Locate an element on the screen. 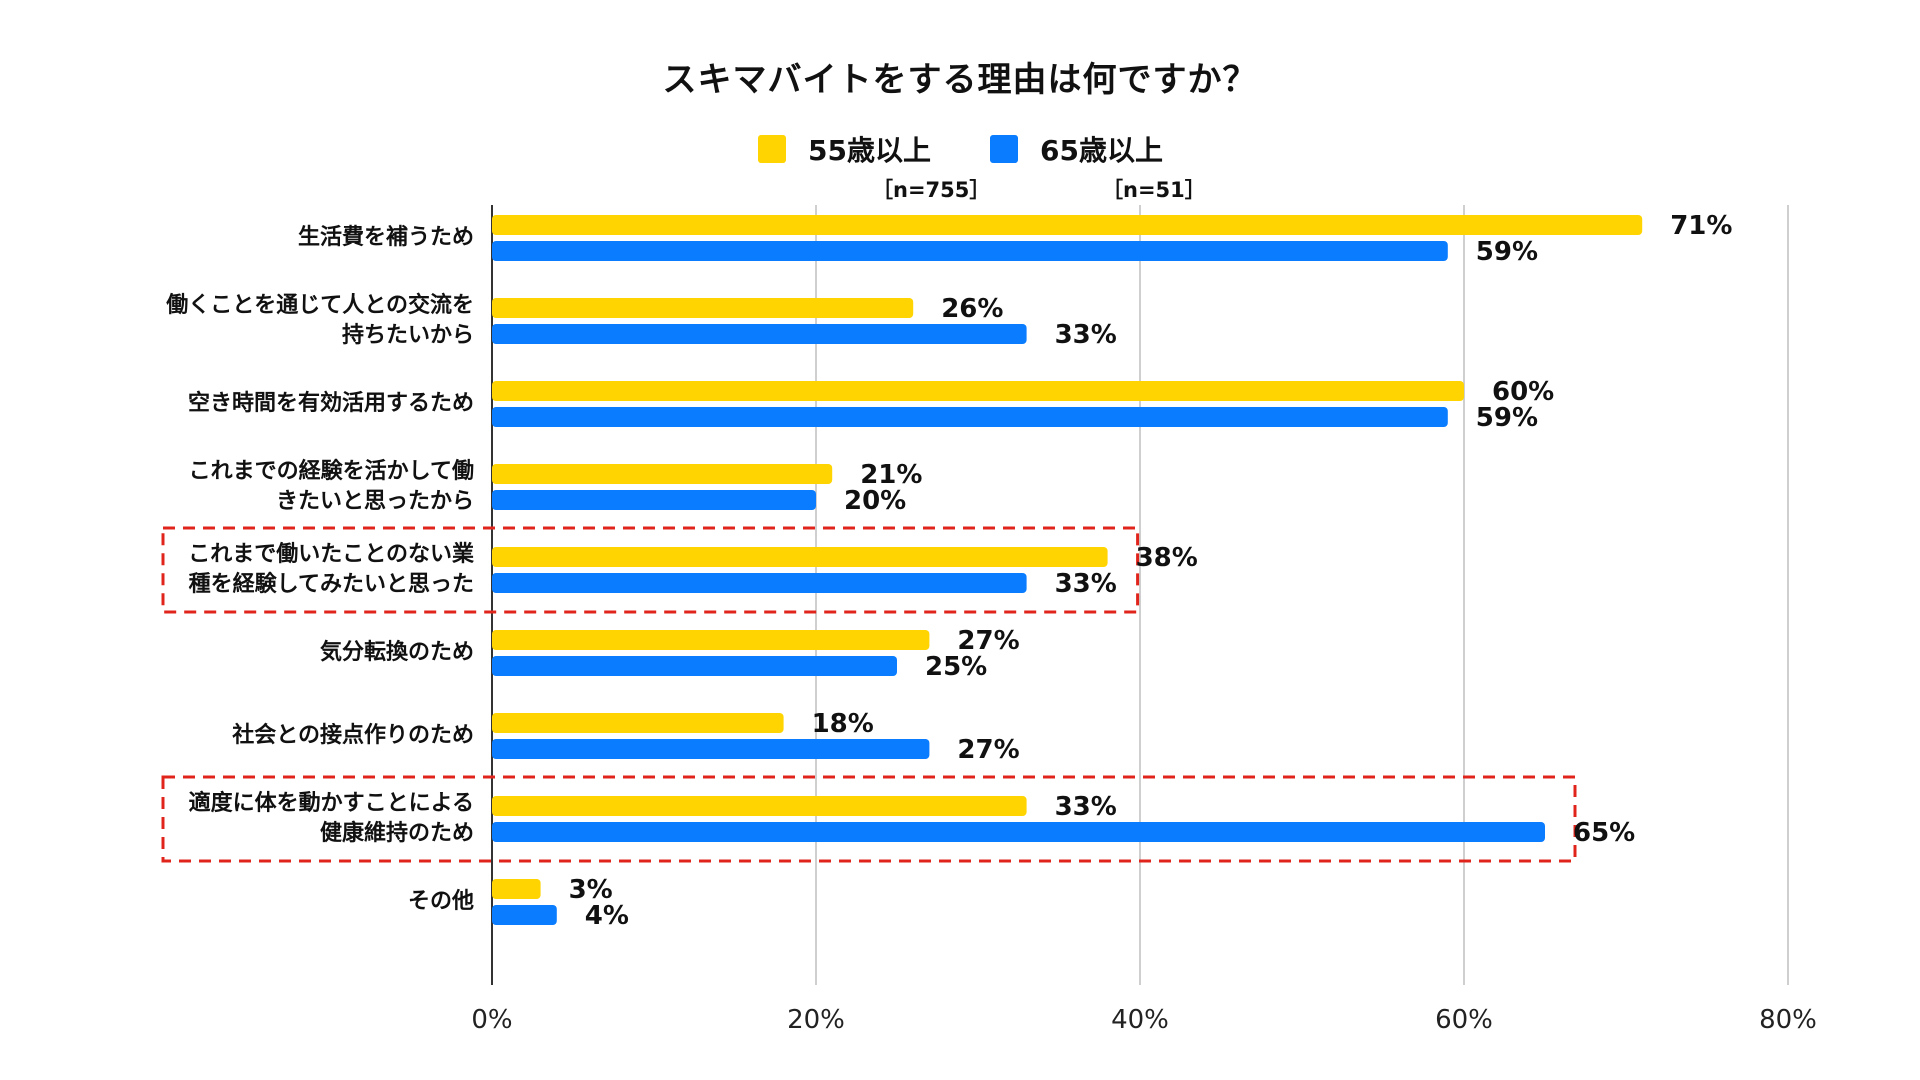 The height and width of the screenshot is (1080, 1920). value-label-55: 38% is located at coordinates (1167, 558).